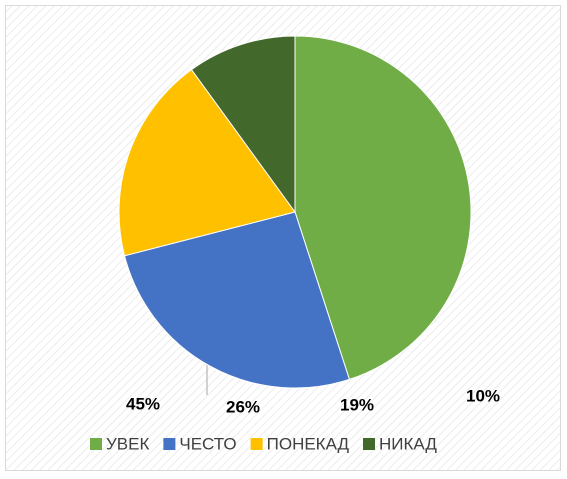  What do you see at coordinates (243, 406) in the screenshot?
I see `data-label: 26%` at bounding box center [243, 406].